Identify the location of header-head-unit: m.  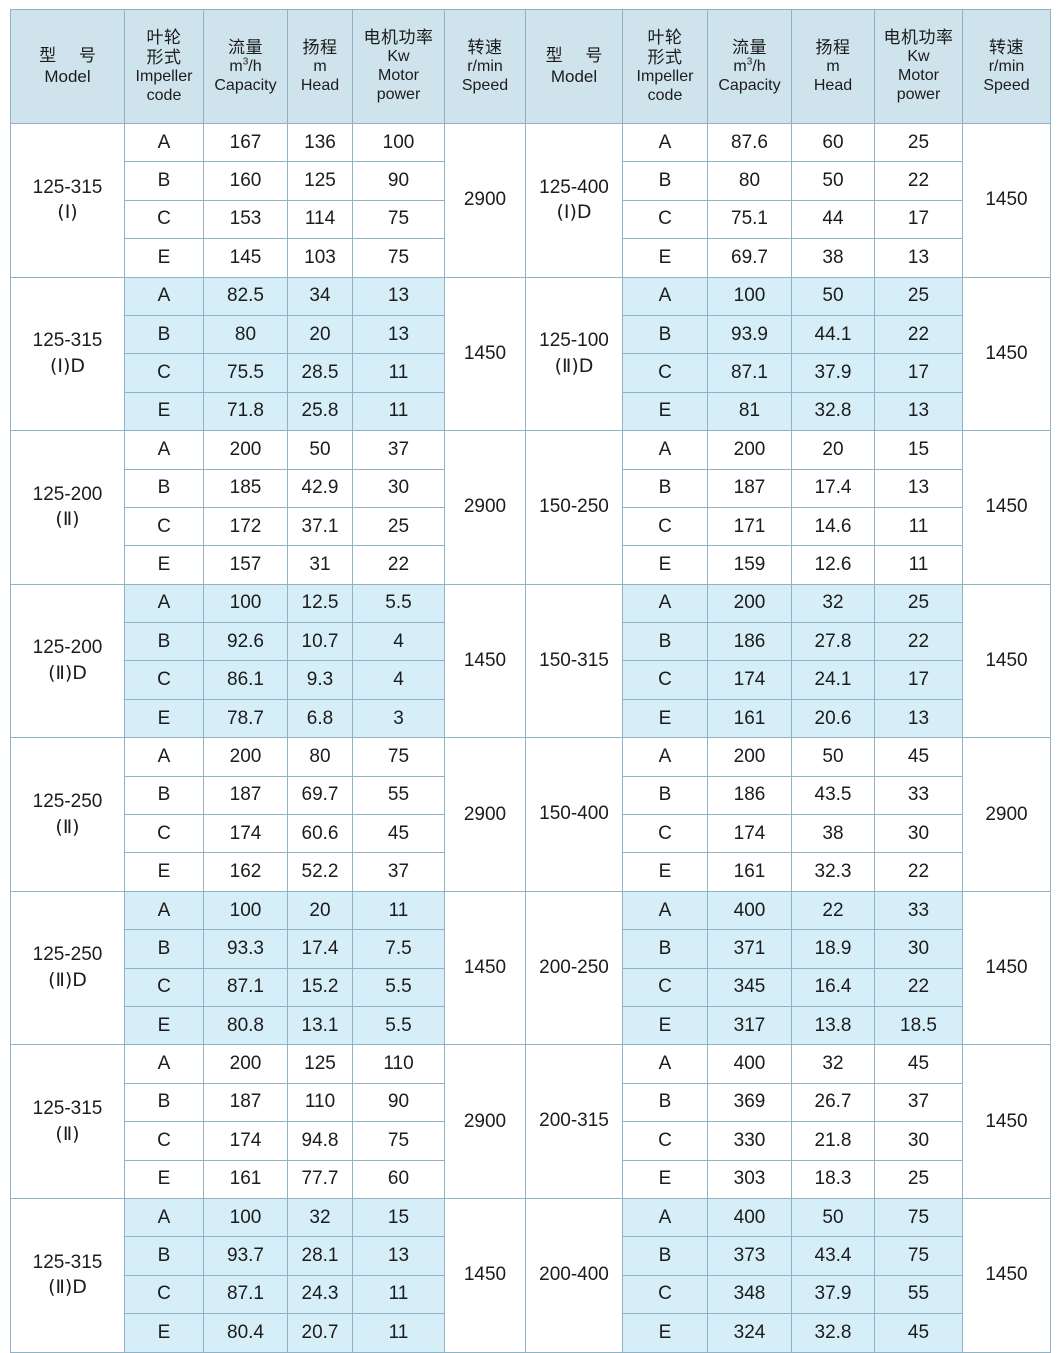
(833, 66).